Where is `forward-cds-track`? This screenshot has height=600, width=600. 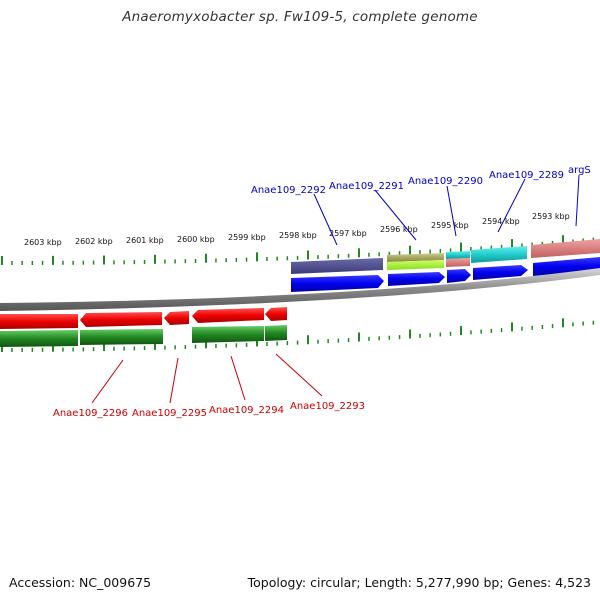
forward-cds-track is located at coordinates (445, 274).